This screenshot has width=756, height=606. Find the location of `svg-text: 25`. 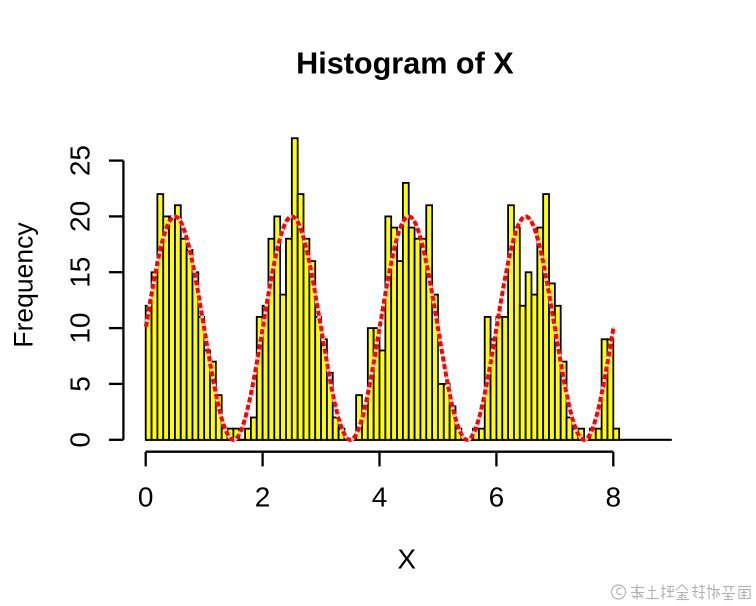

svg-text: 25 is located at coordinates (80, 160).